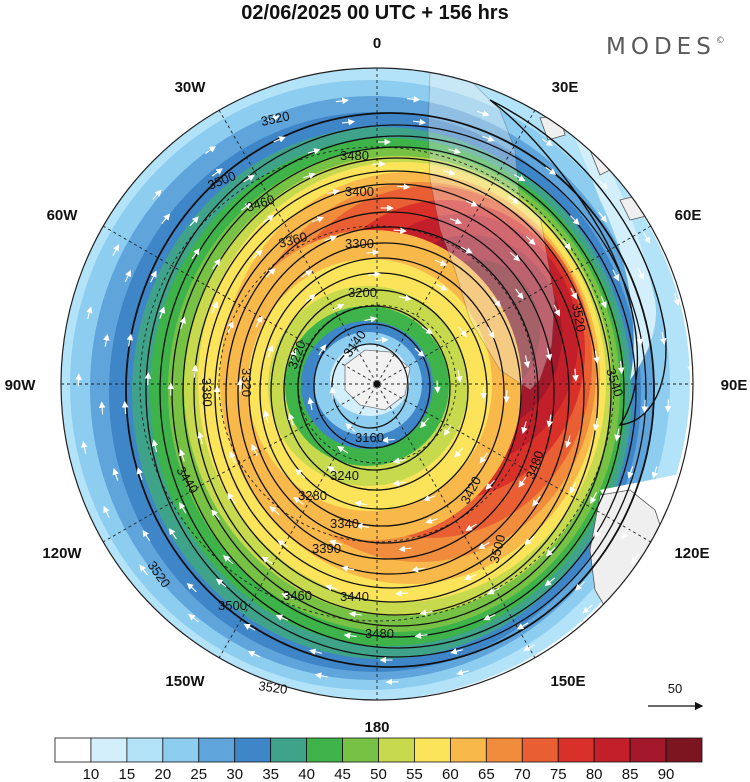  I want to click on colorbar-label: 10, so click(91, 774).